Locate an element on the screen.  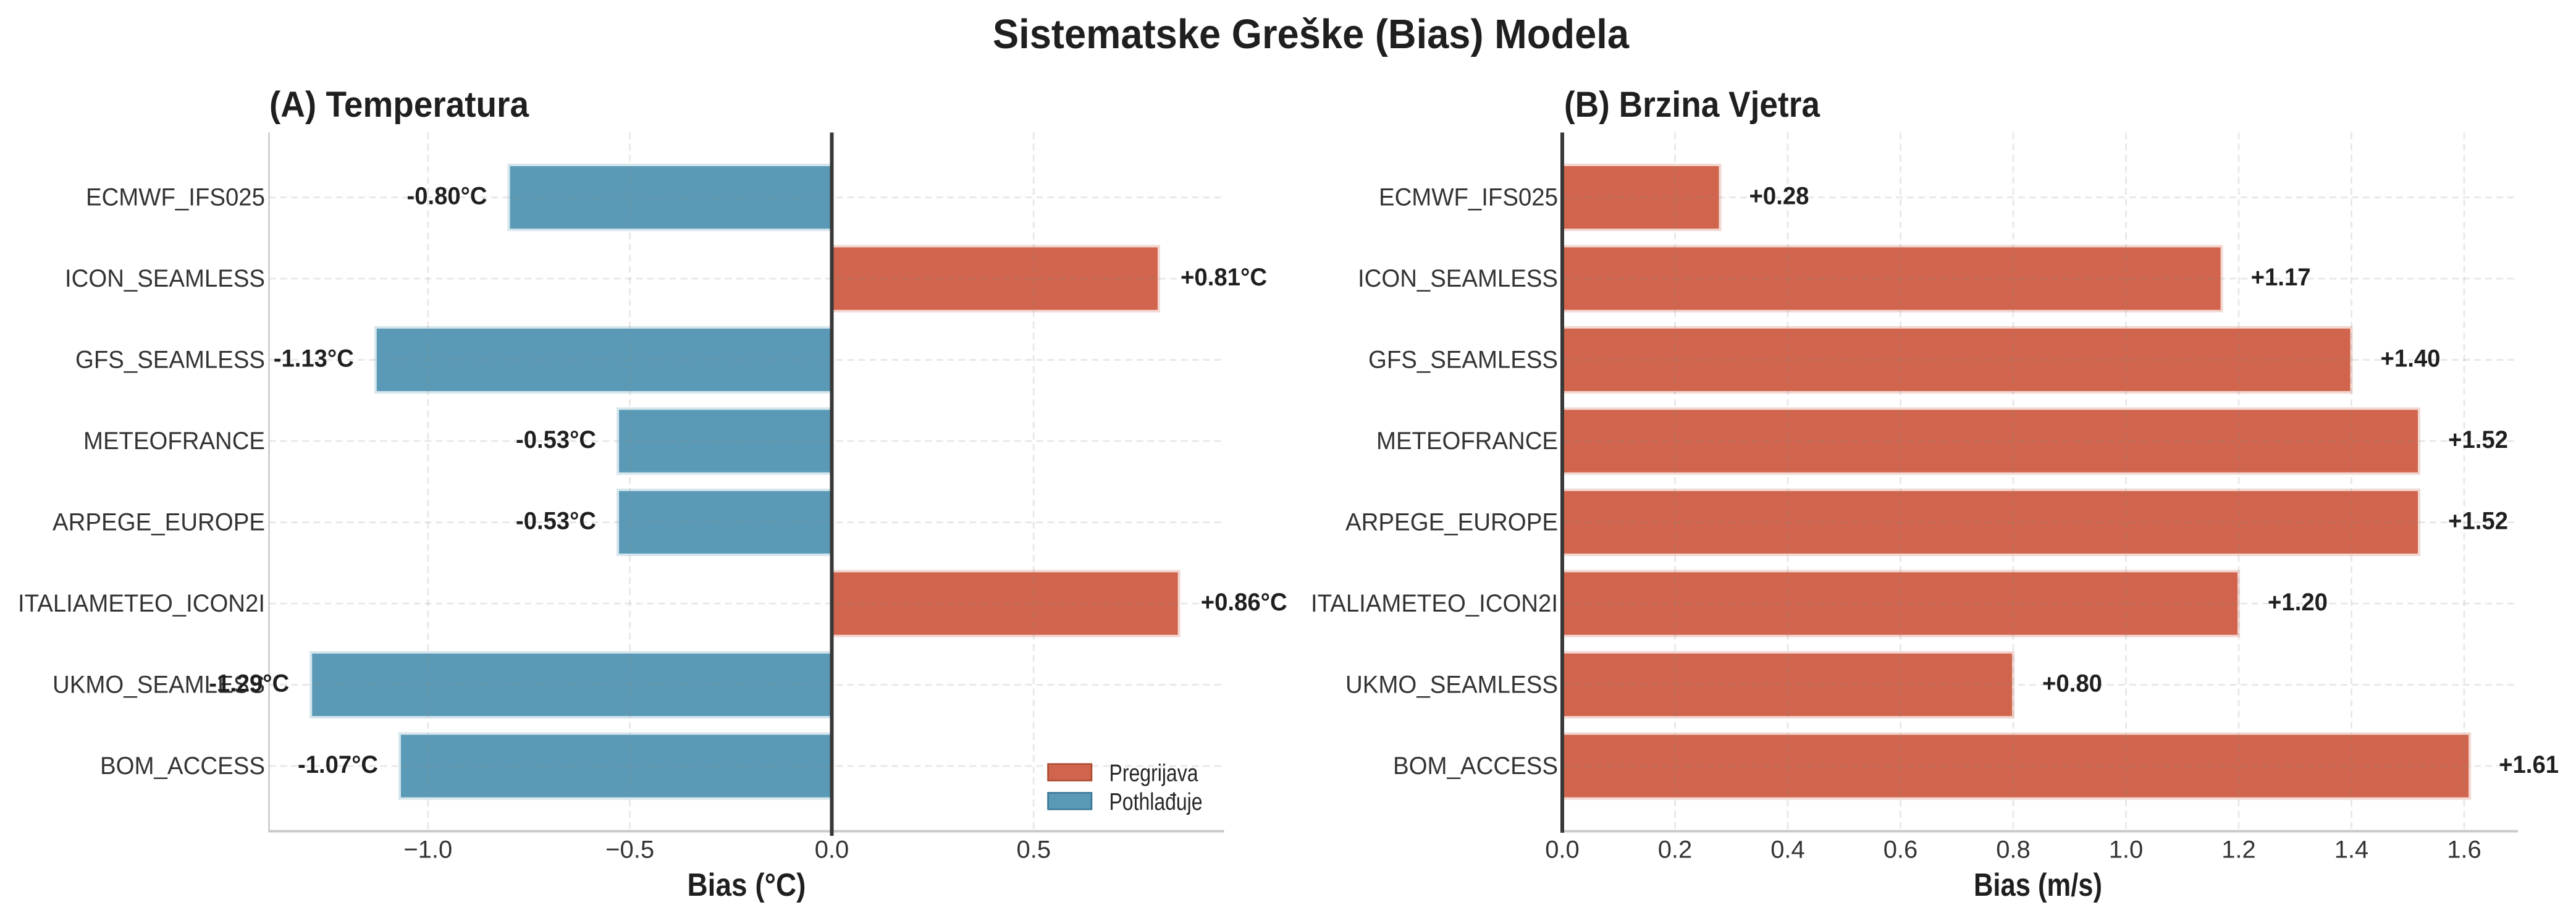
svg-text: 0.2 is located at coordinates (1675, 850).